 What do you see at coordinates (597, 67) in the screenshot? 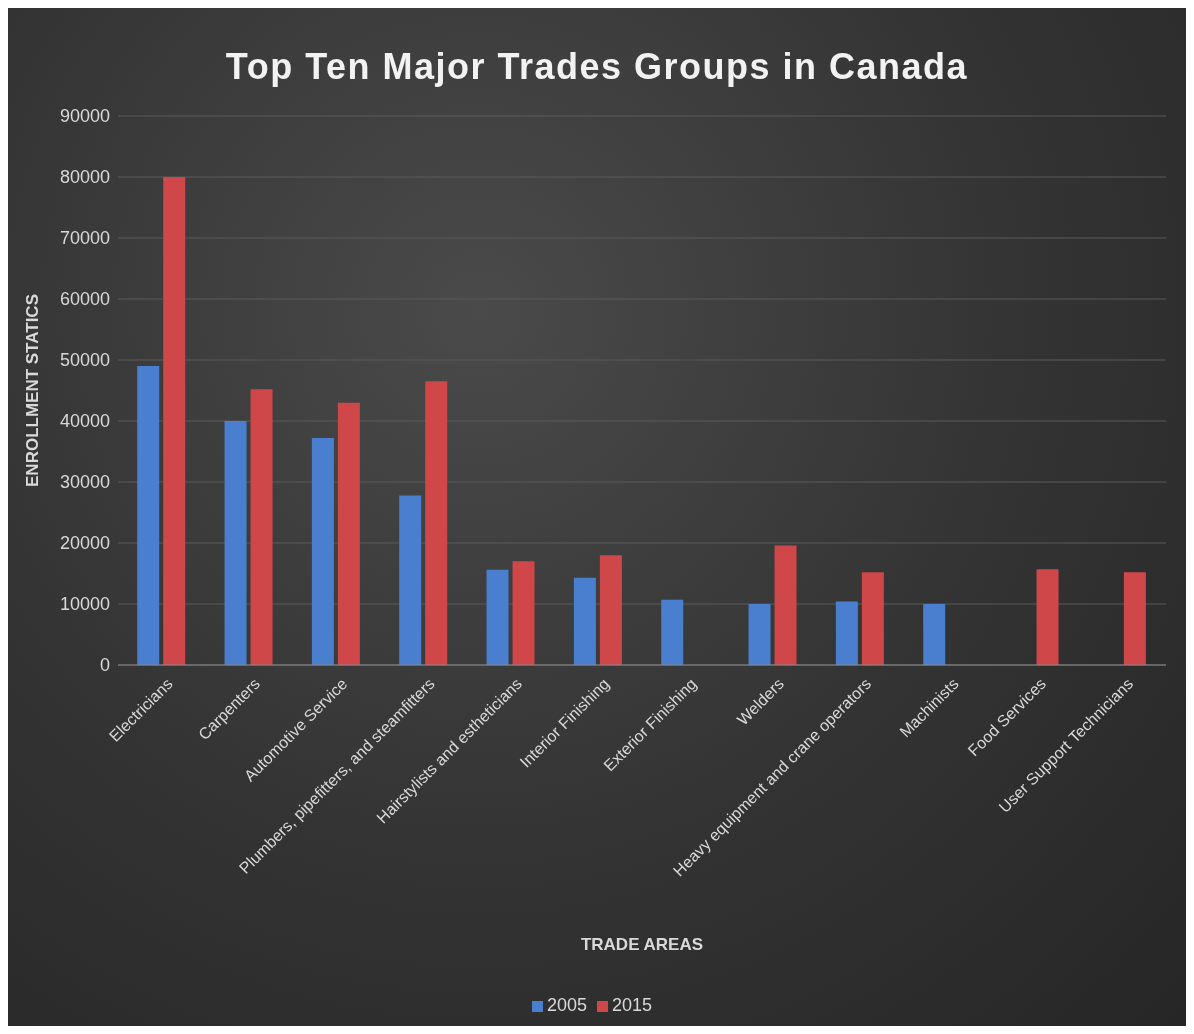
I see `chart-title: Top Ten Major Trades Groups in Canada` at bounding box center [597, 67].